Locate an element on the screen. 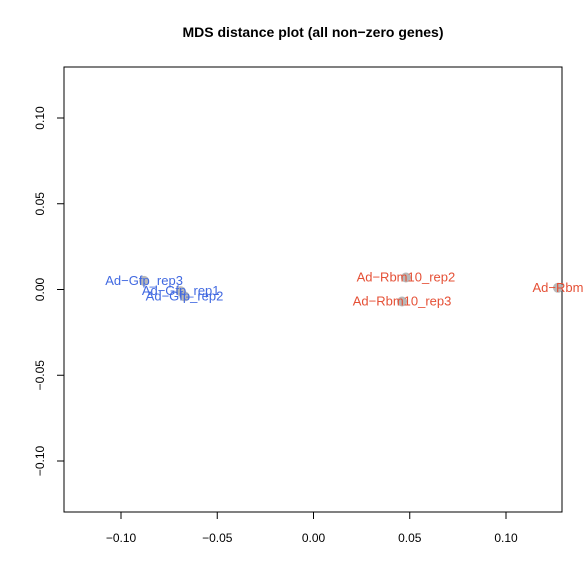 This screenshot has width=588, height=573. x-tick-label: 0.10 is located at coordinates (506, 538).